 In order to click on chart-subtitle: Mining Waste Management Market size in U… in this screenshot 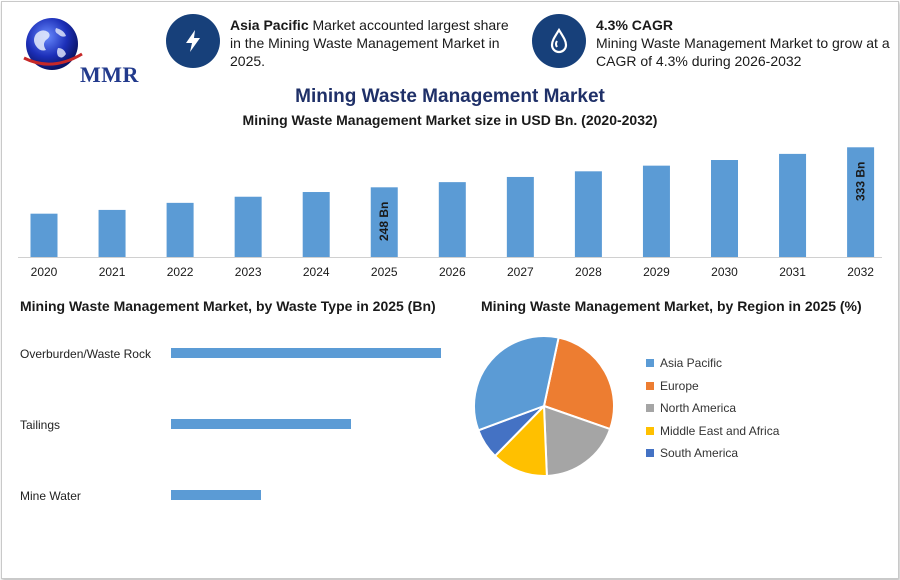, I will do `click(450, 120)`.